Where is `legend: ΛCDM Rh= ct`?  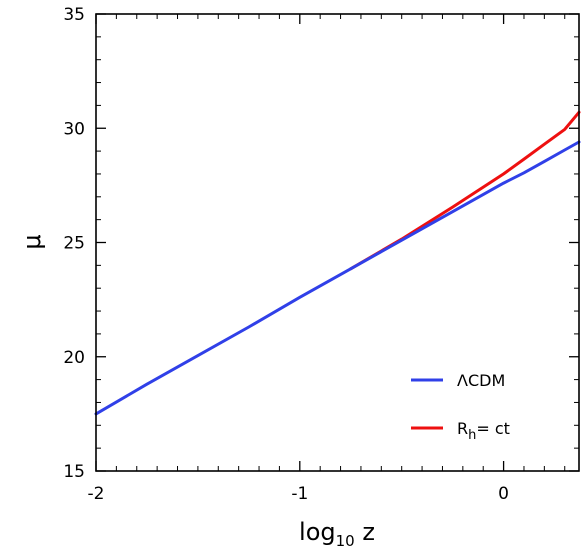 legend: ΛCDM Rh= ct is located at coordinates (460, 407).